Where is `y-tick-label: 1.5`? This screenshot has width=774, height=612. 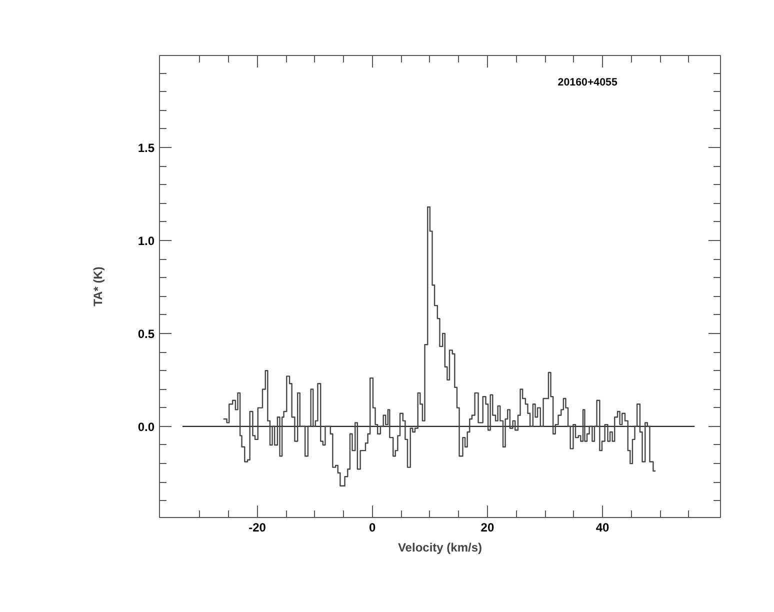 y-tick-label: 1.5 is located at coordinates (146, 148).